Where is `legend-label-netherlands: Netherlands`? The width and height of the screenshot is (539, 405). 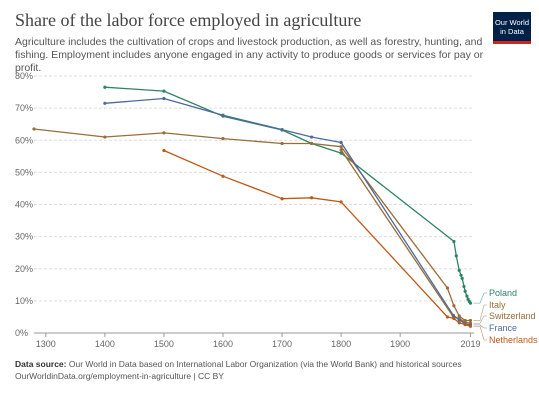 legend-label-netherlands: Netherlands is located at coordinates (513, 340).